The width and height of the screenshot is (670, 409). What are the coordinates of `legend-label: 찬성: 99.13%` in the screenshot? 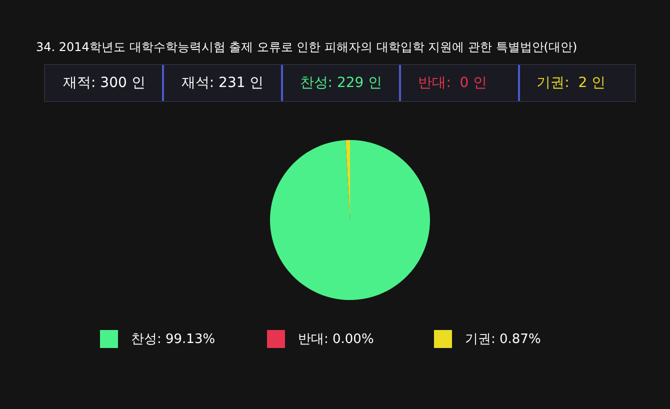 It's located at (173, 339).